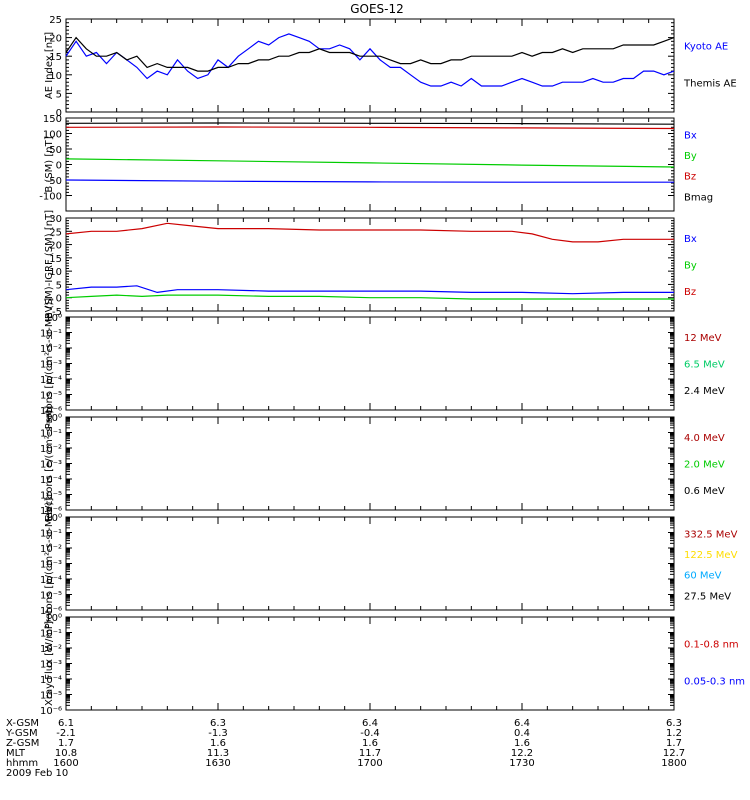 This screenshot has width=750, height=800. Describe the element at coordinates (55, 150) in the screenshot. I see `y-tick-label: 50` at that location.